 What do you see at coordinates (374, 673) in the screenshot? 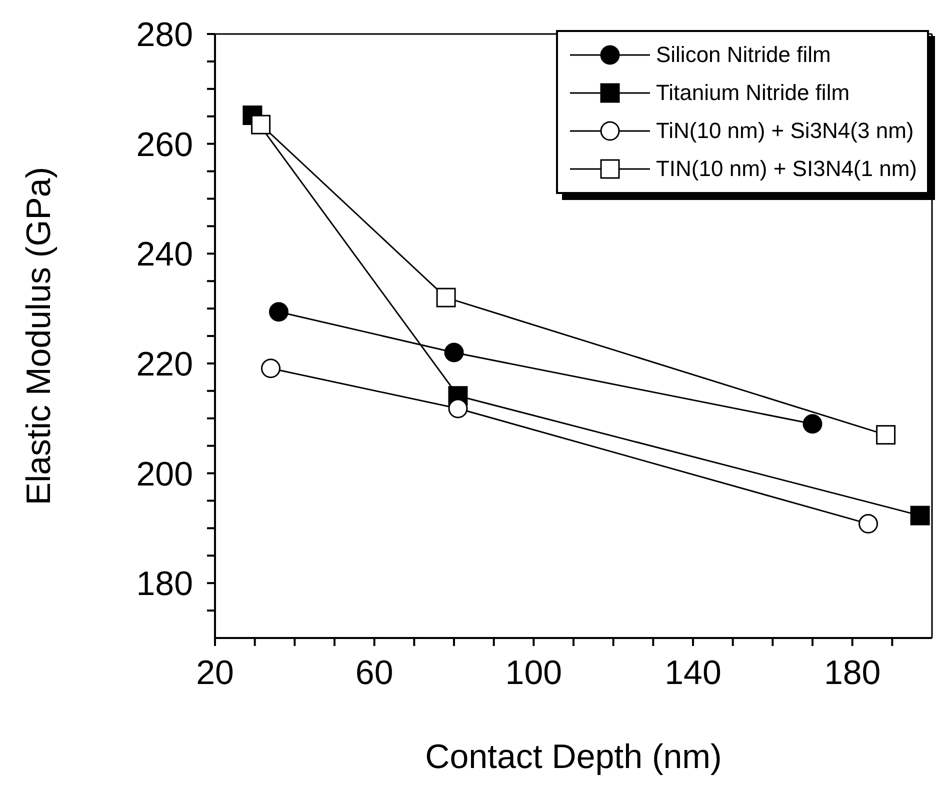
I see `x-tick-label: 60` at bounding box center [374, 673].